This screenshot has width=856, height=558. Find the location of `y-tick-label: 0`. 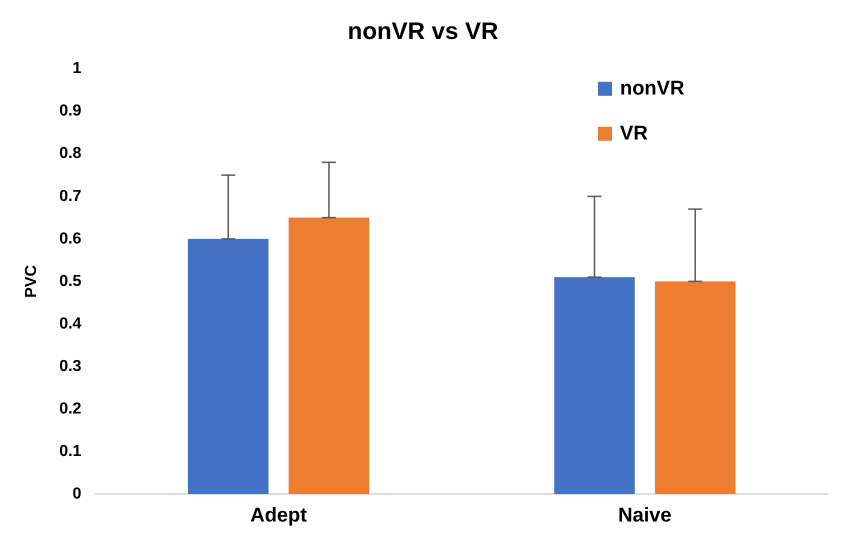

y-tick-label: 0 is located at coordinates (77, 493).